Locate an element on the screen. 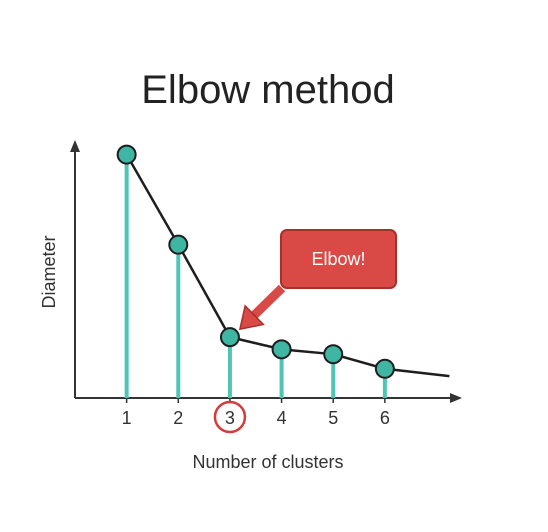 This screenshot has width=548, height=532. highlight-circle is located at coordinates (230, 417).